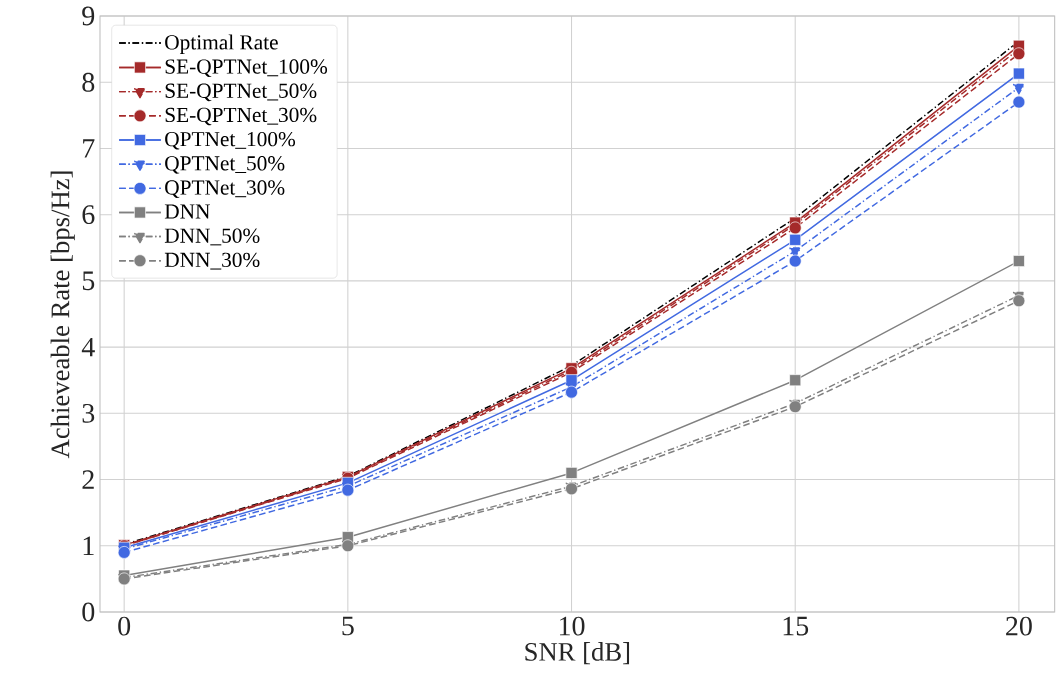  I want to click on legend-label: DNN, so click(187, 211).